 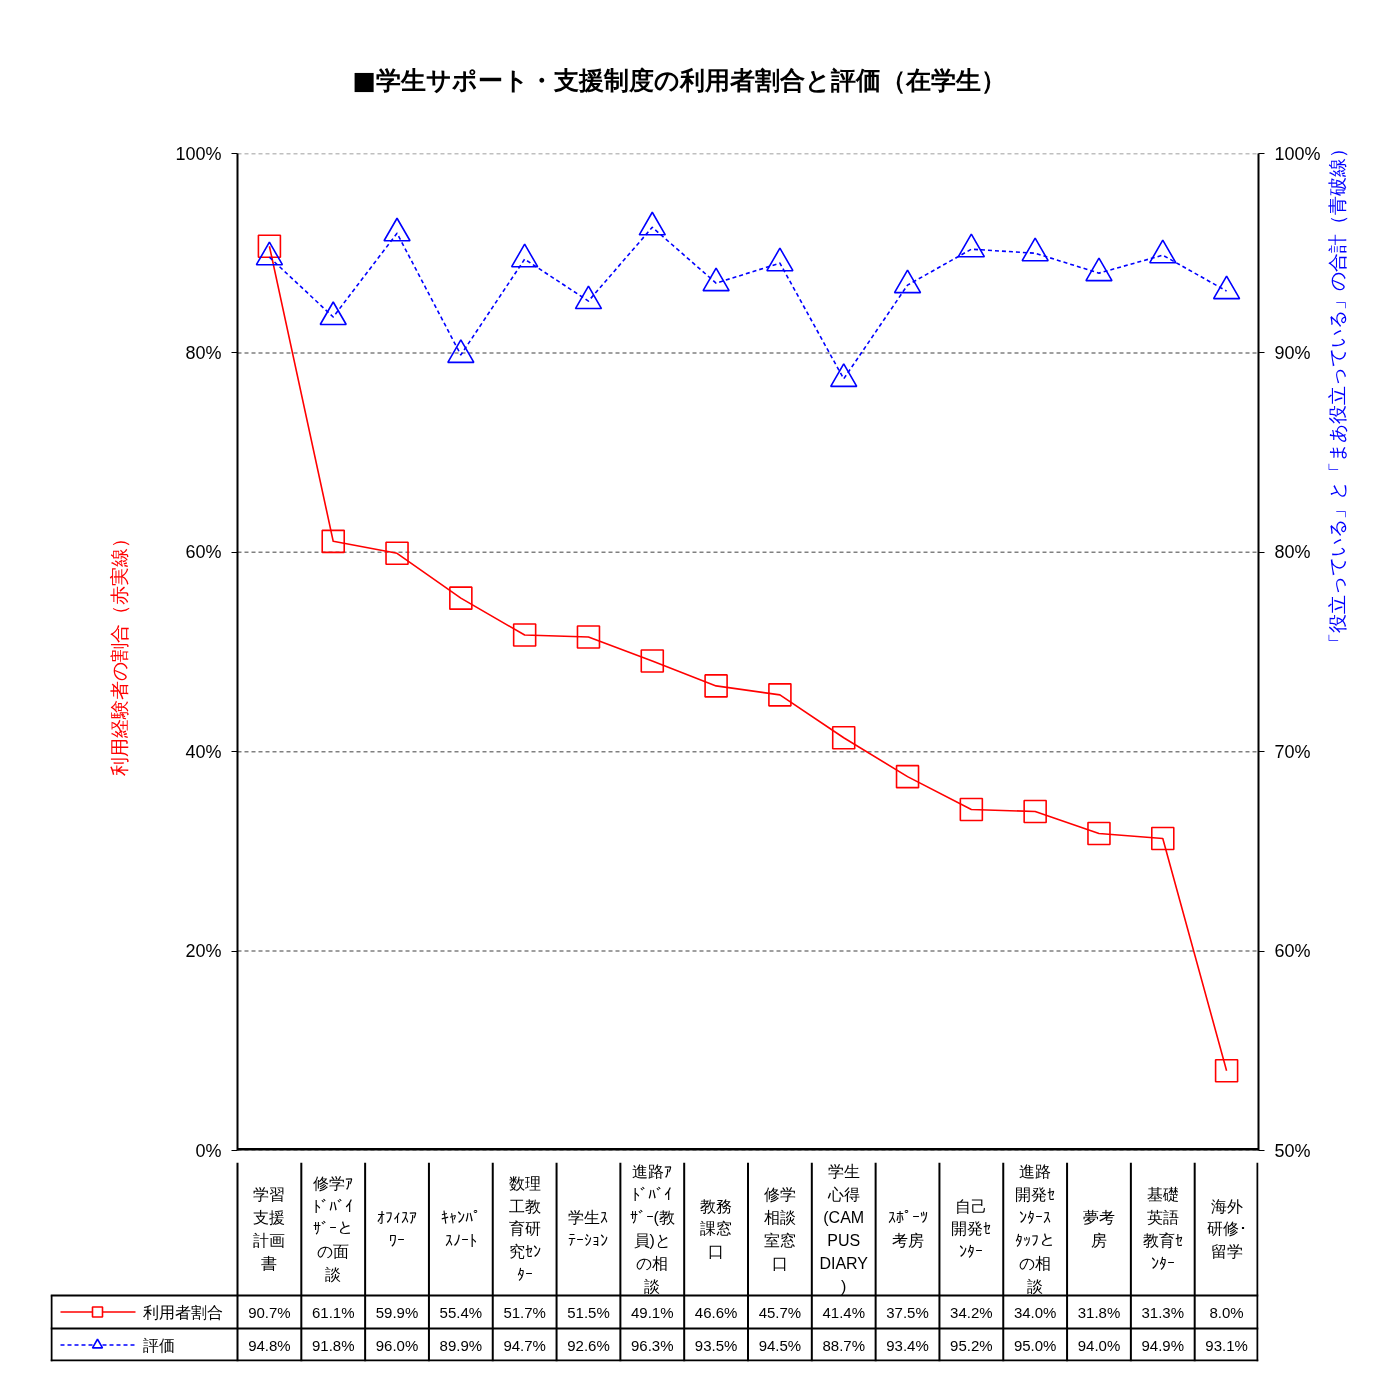 What do you see at coordinates (203, 352) in the screenshot?
I see `y-tick-label: 80%` at bounding box center [203, 352].